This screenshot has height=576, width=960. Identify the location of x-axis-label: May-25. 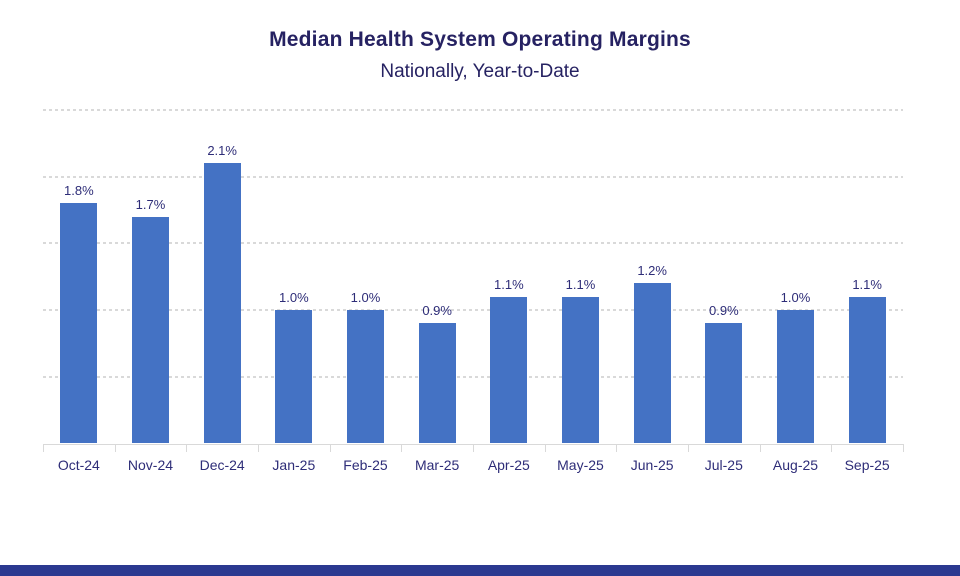
(580, 465).